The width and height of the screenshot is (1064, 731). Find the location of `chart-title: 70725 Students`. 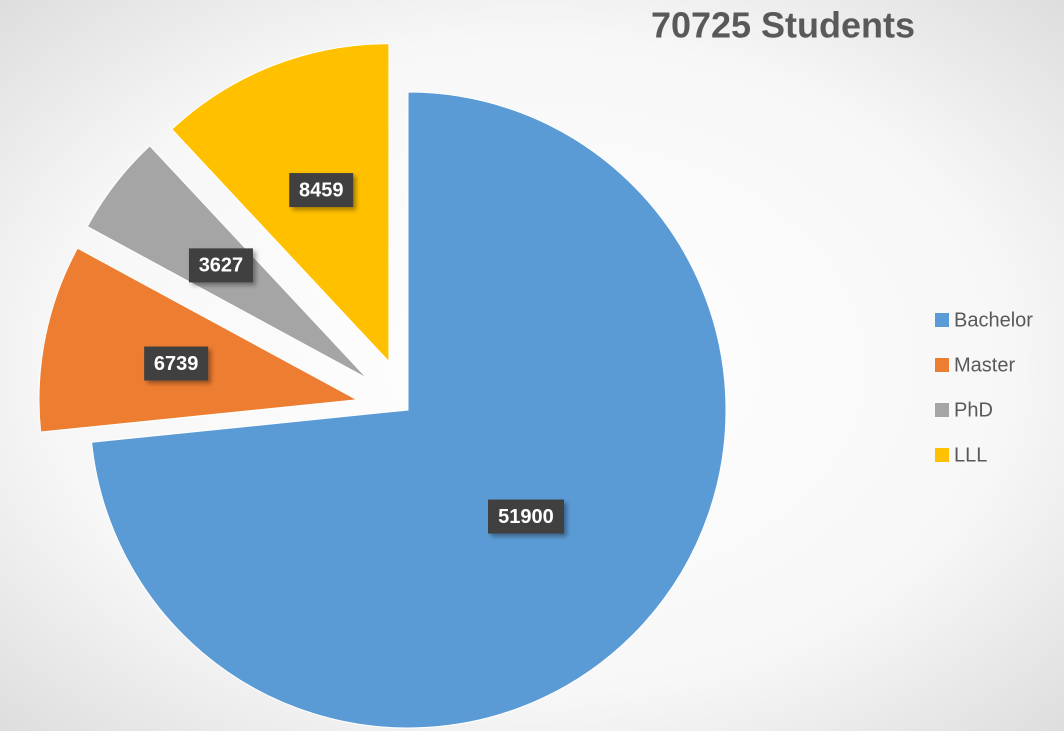

chart-title: 70725 Students is located at coordinates (783, 25).